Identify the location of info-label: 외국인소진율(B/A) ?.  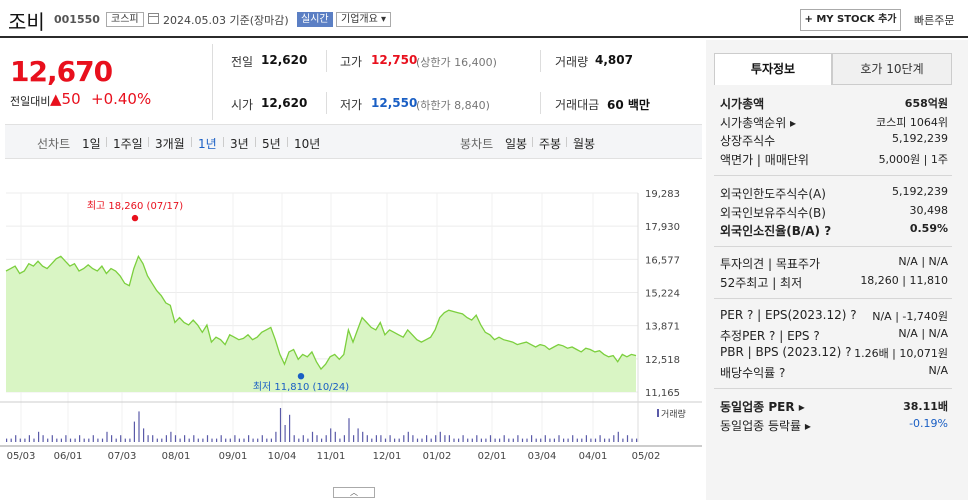
(776, 231).